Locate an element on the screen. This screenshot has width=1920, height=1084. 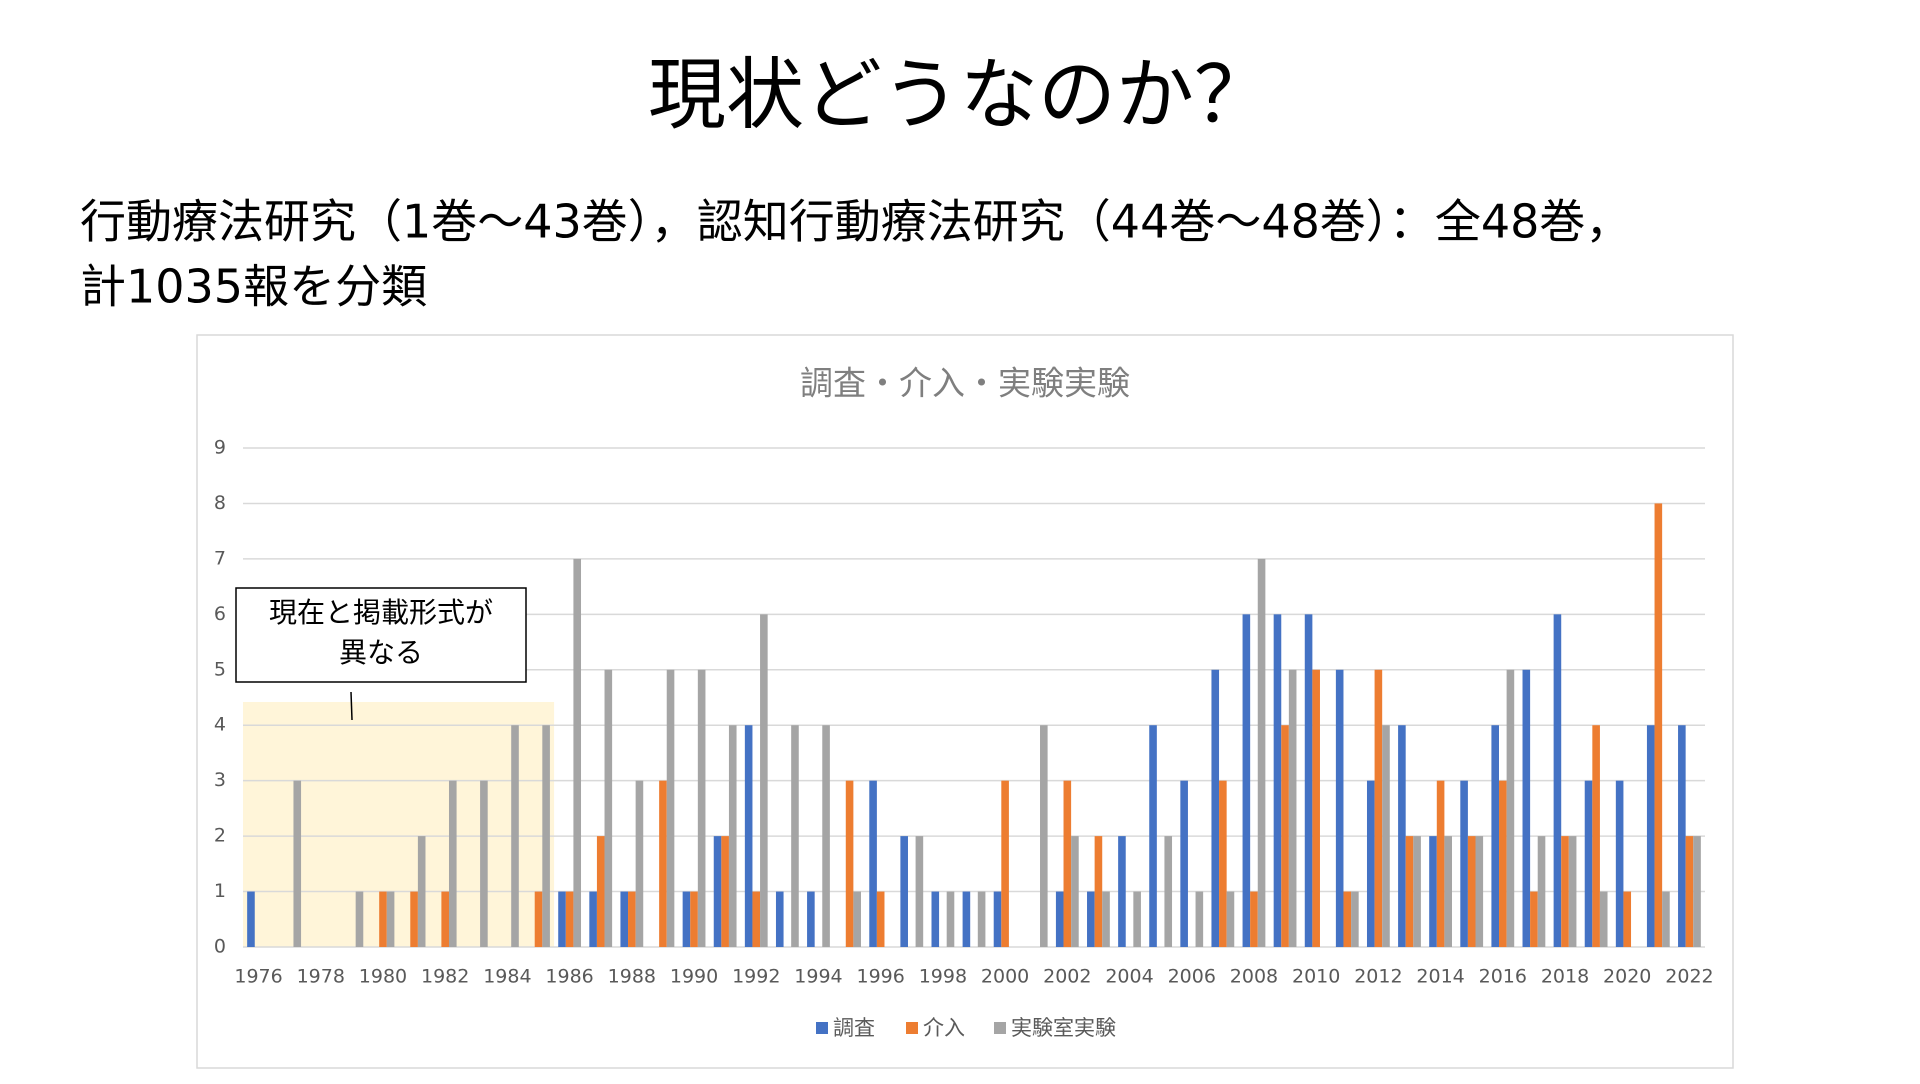
x-tick-label: 2022 is located at coordinates (1689, 977).